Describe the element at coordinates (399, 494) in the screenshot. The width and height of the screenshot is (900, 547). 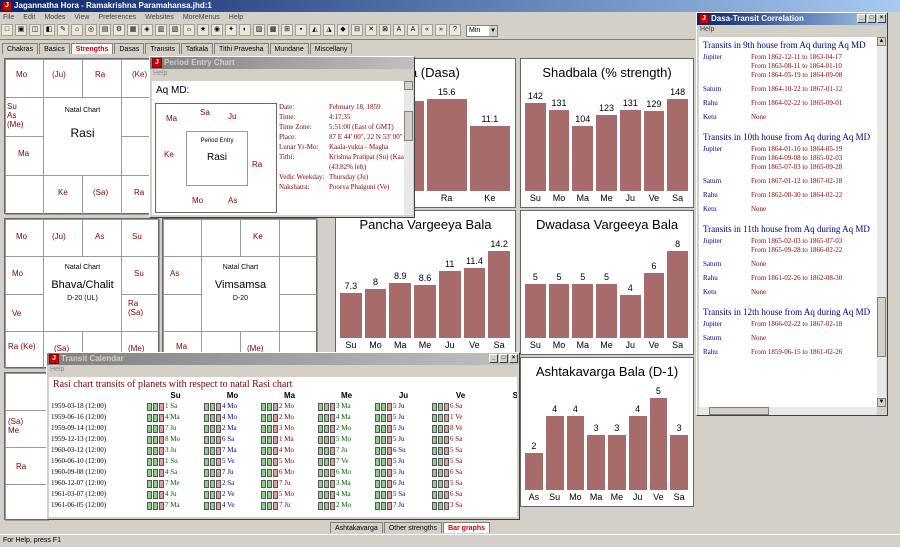
I see `transit-cell-value: 5 Sa` at that location.